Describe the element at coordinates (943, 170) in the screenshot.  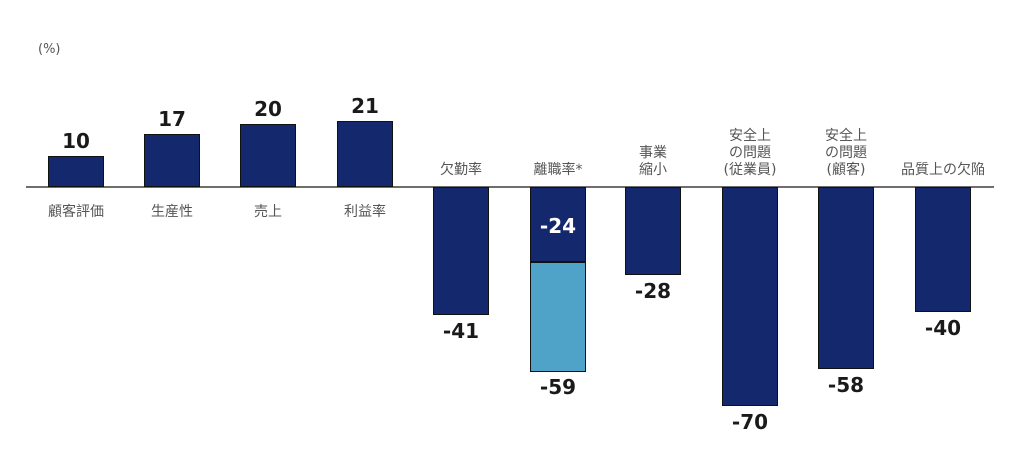
I see `category-label: 品質上の欠陥` at that location.